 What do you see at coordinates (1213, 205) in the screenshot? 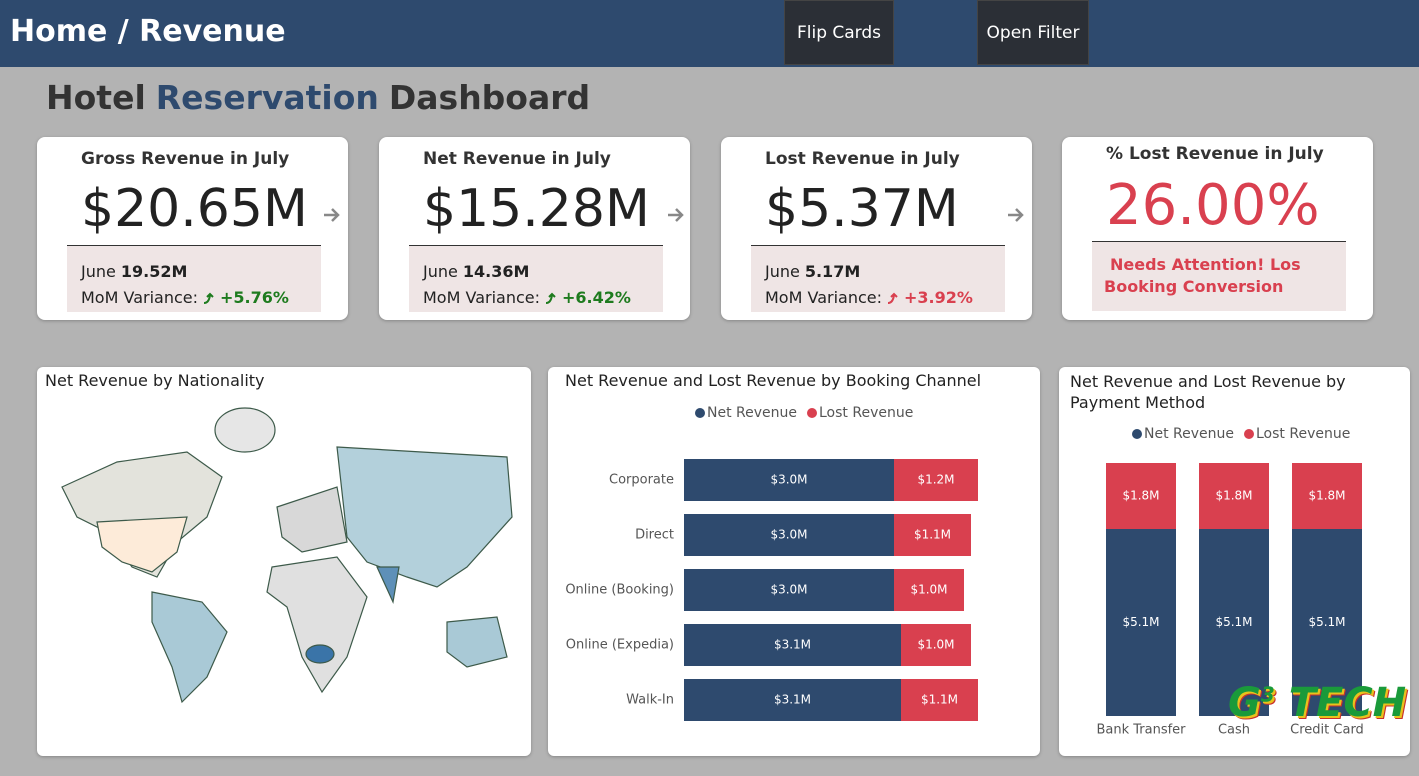
I see `card-value: 26.00%` at bounding box center [1213, 205].